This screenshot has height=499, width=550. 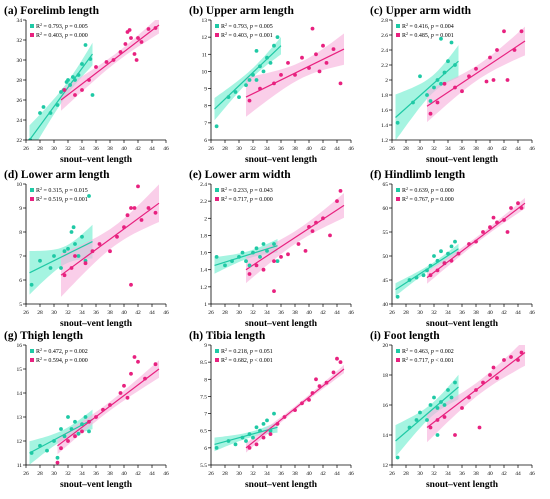 What do you see at coordinates (462, 485) in the screenshot?
I see `x-axis-label: snout–vent length` at bounding box center [462, 485].